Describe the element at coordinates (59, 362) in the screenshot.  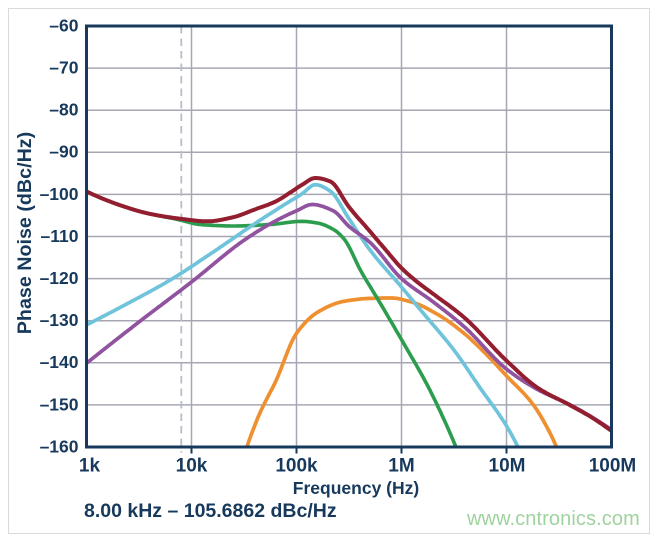
I see `svg-text: –140` at that location.